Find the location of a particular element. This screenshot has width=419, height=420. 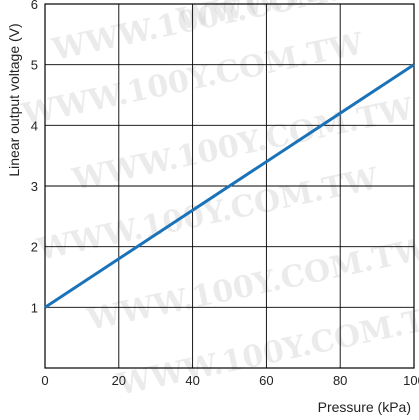

x-tick-label-100: 100 is located at coordinates (411, 380).